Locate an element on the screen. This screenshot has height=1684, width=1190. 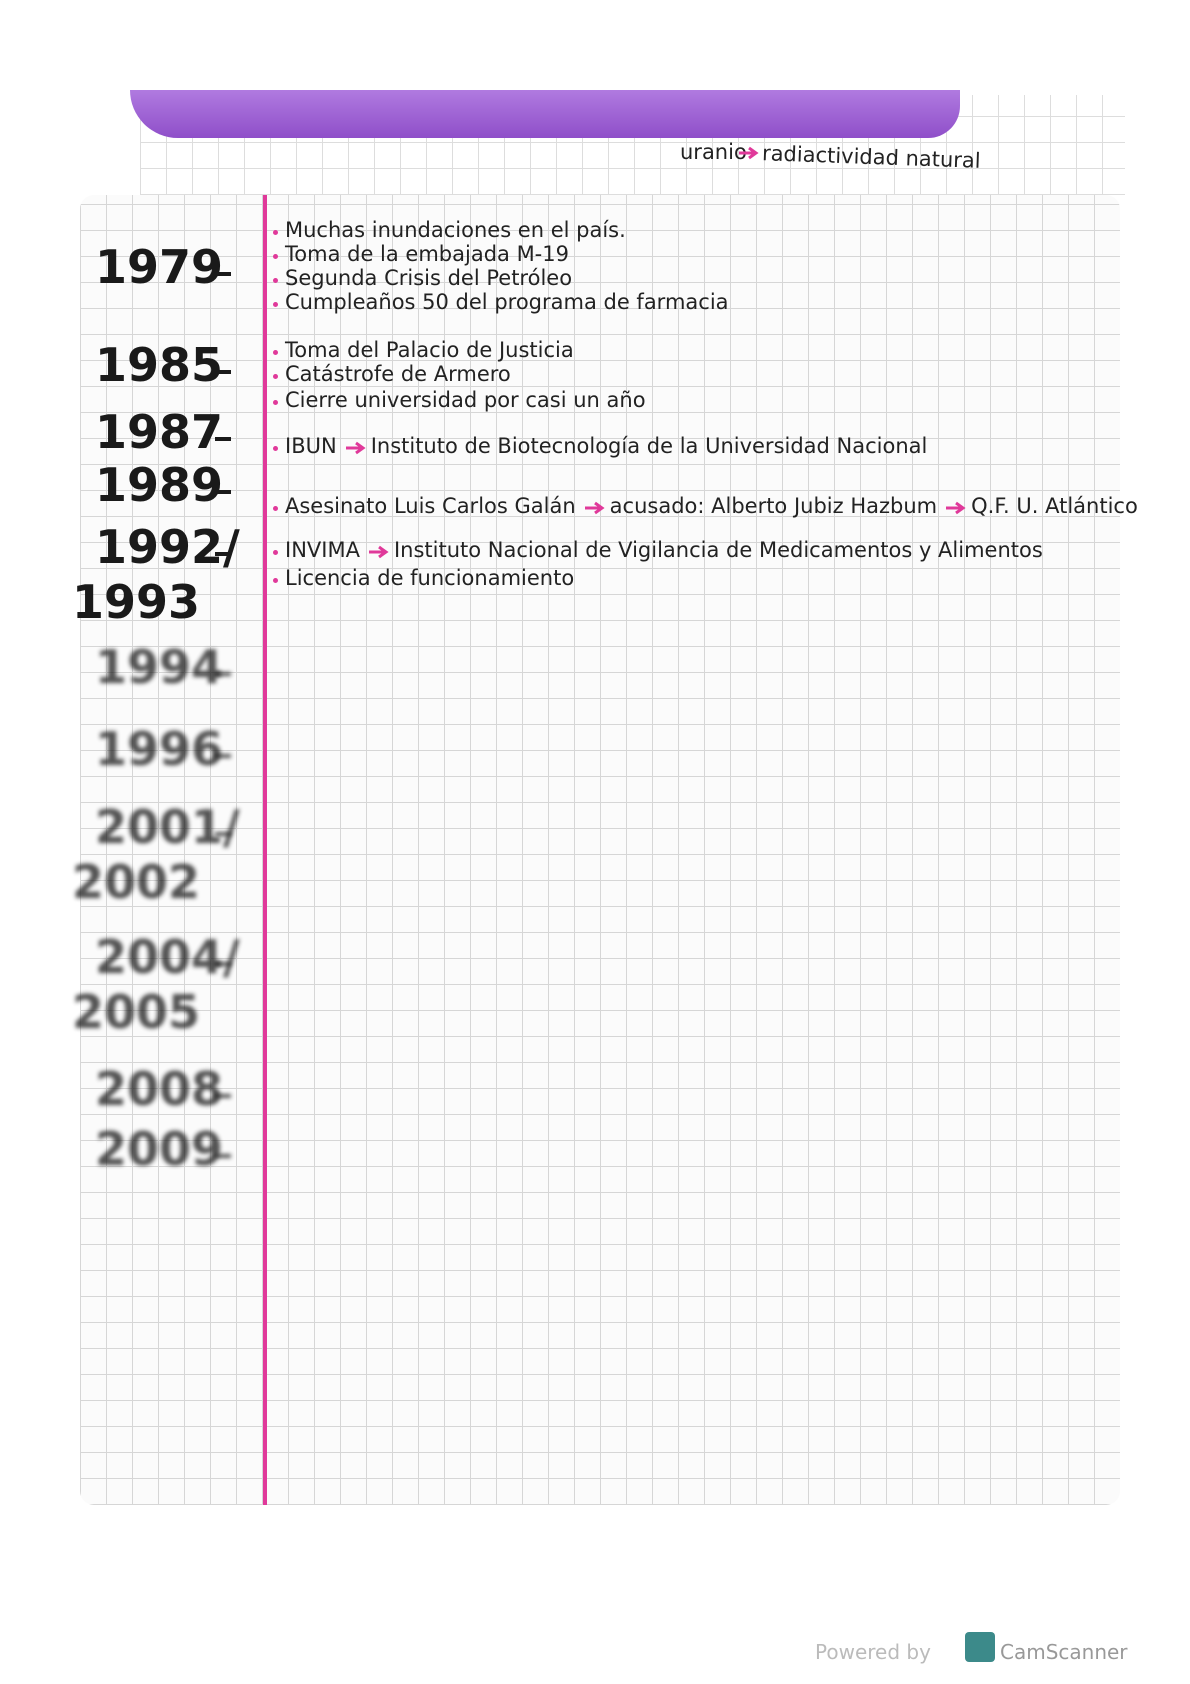
item-text: Muchas inundaciones en el país. is located at coordinates (455, 230).